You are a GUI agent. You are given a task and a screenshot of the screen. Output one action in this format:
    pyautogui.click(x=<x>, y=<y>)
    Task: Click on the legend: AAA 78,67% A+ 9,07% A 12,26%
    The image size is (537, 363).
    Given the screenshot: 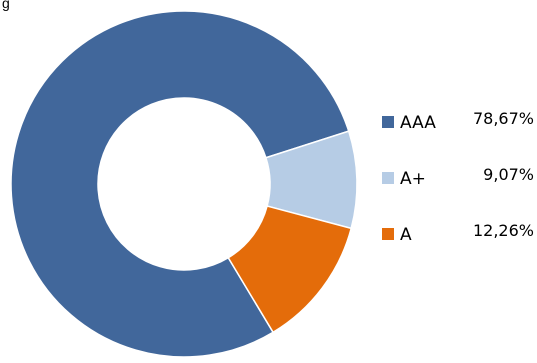 What is the action you would take?
    pyautogui.click(x=458, y=177)
    